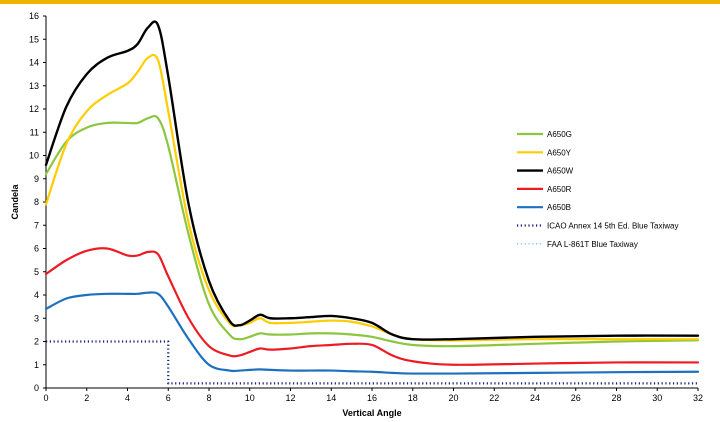  Describe the element at coordinates (36, 388) in the screenshot. I see `y-tick-label: 0` at that location.